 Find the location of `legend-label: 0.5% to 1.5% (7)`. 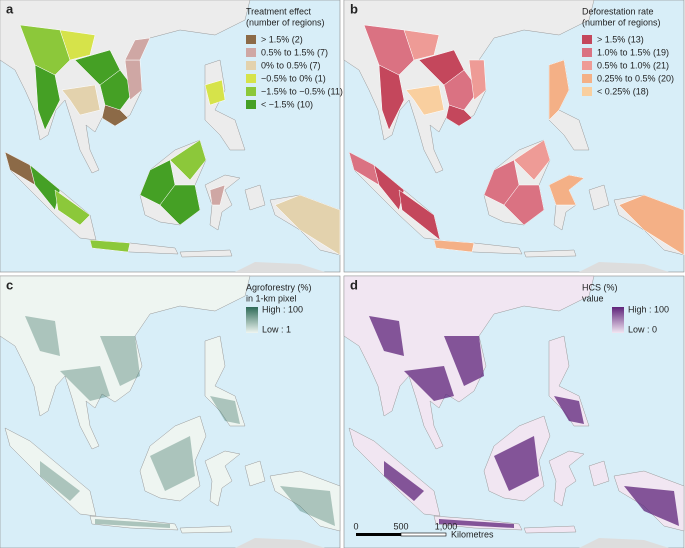

legend-label: 0.5% to 1.5% (7) is located at coordinates (294, 52).